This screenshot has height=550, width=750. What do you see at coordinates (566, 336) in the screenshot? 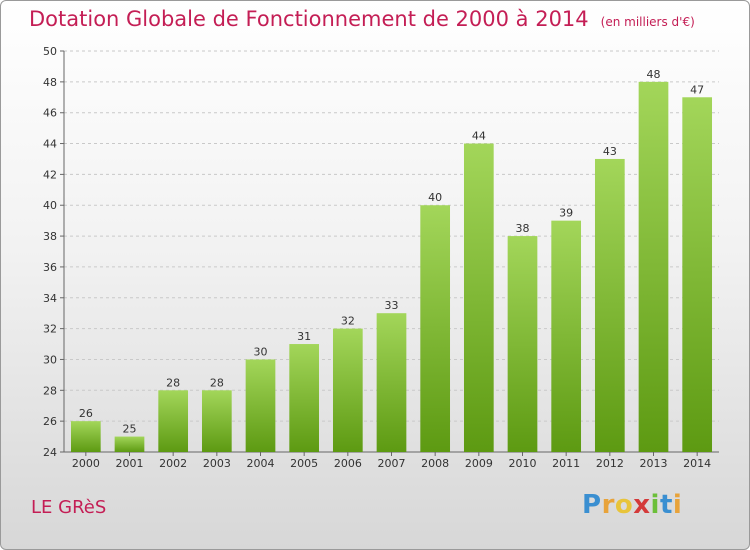
I see `bar-2011` at bounding box center [566, 336].